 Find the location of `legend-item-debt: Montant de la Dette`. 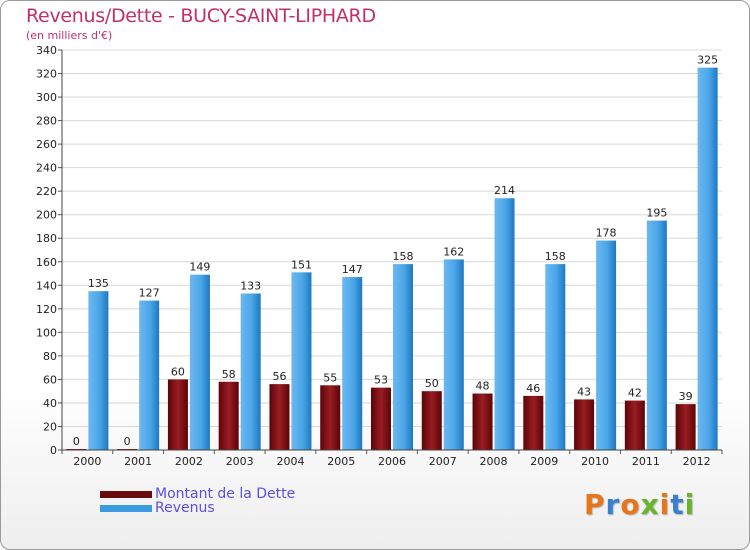

legend-item-debt: Montant de la Dette is located at coordinates (198, 494).